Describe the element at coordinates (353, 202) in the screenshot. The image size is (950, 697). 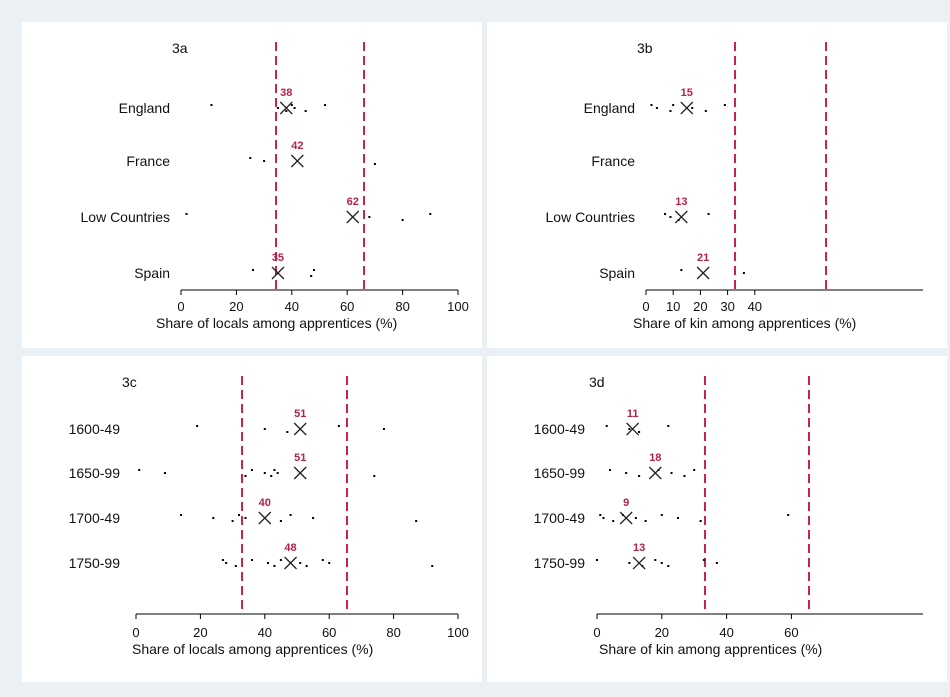
I see `mean-value-label: 62` at that location.